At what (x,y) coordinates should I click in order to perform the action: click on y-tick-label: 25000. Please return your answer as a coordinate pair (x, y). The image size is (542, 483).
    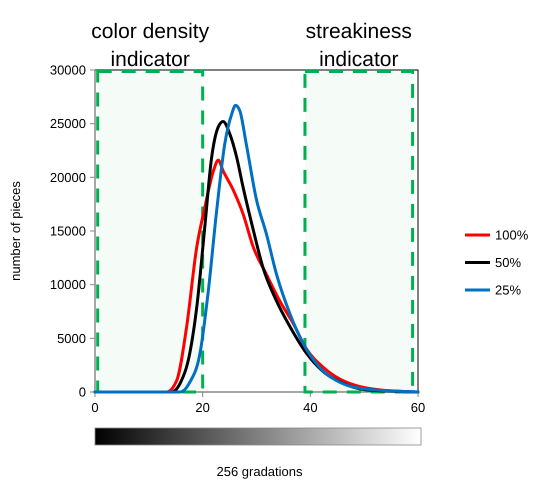
    Looking at the image, I should click on (68, 124).